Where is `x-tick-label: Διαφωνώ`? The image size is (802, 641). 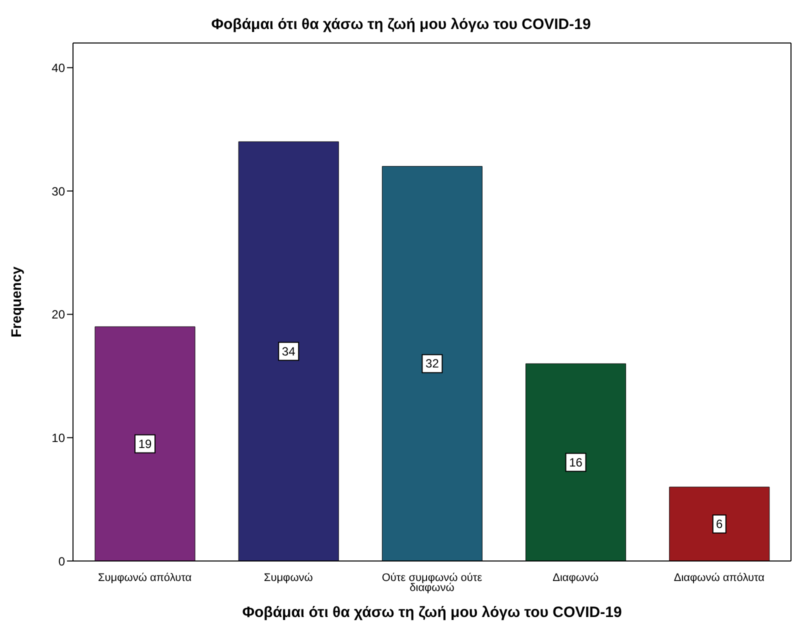 x-tick-label: Διαφωνώ is located at coordinates (575, 578).